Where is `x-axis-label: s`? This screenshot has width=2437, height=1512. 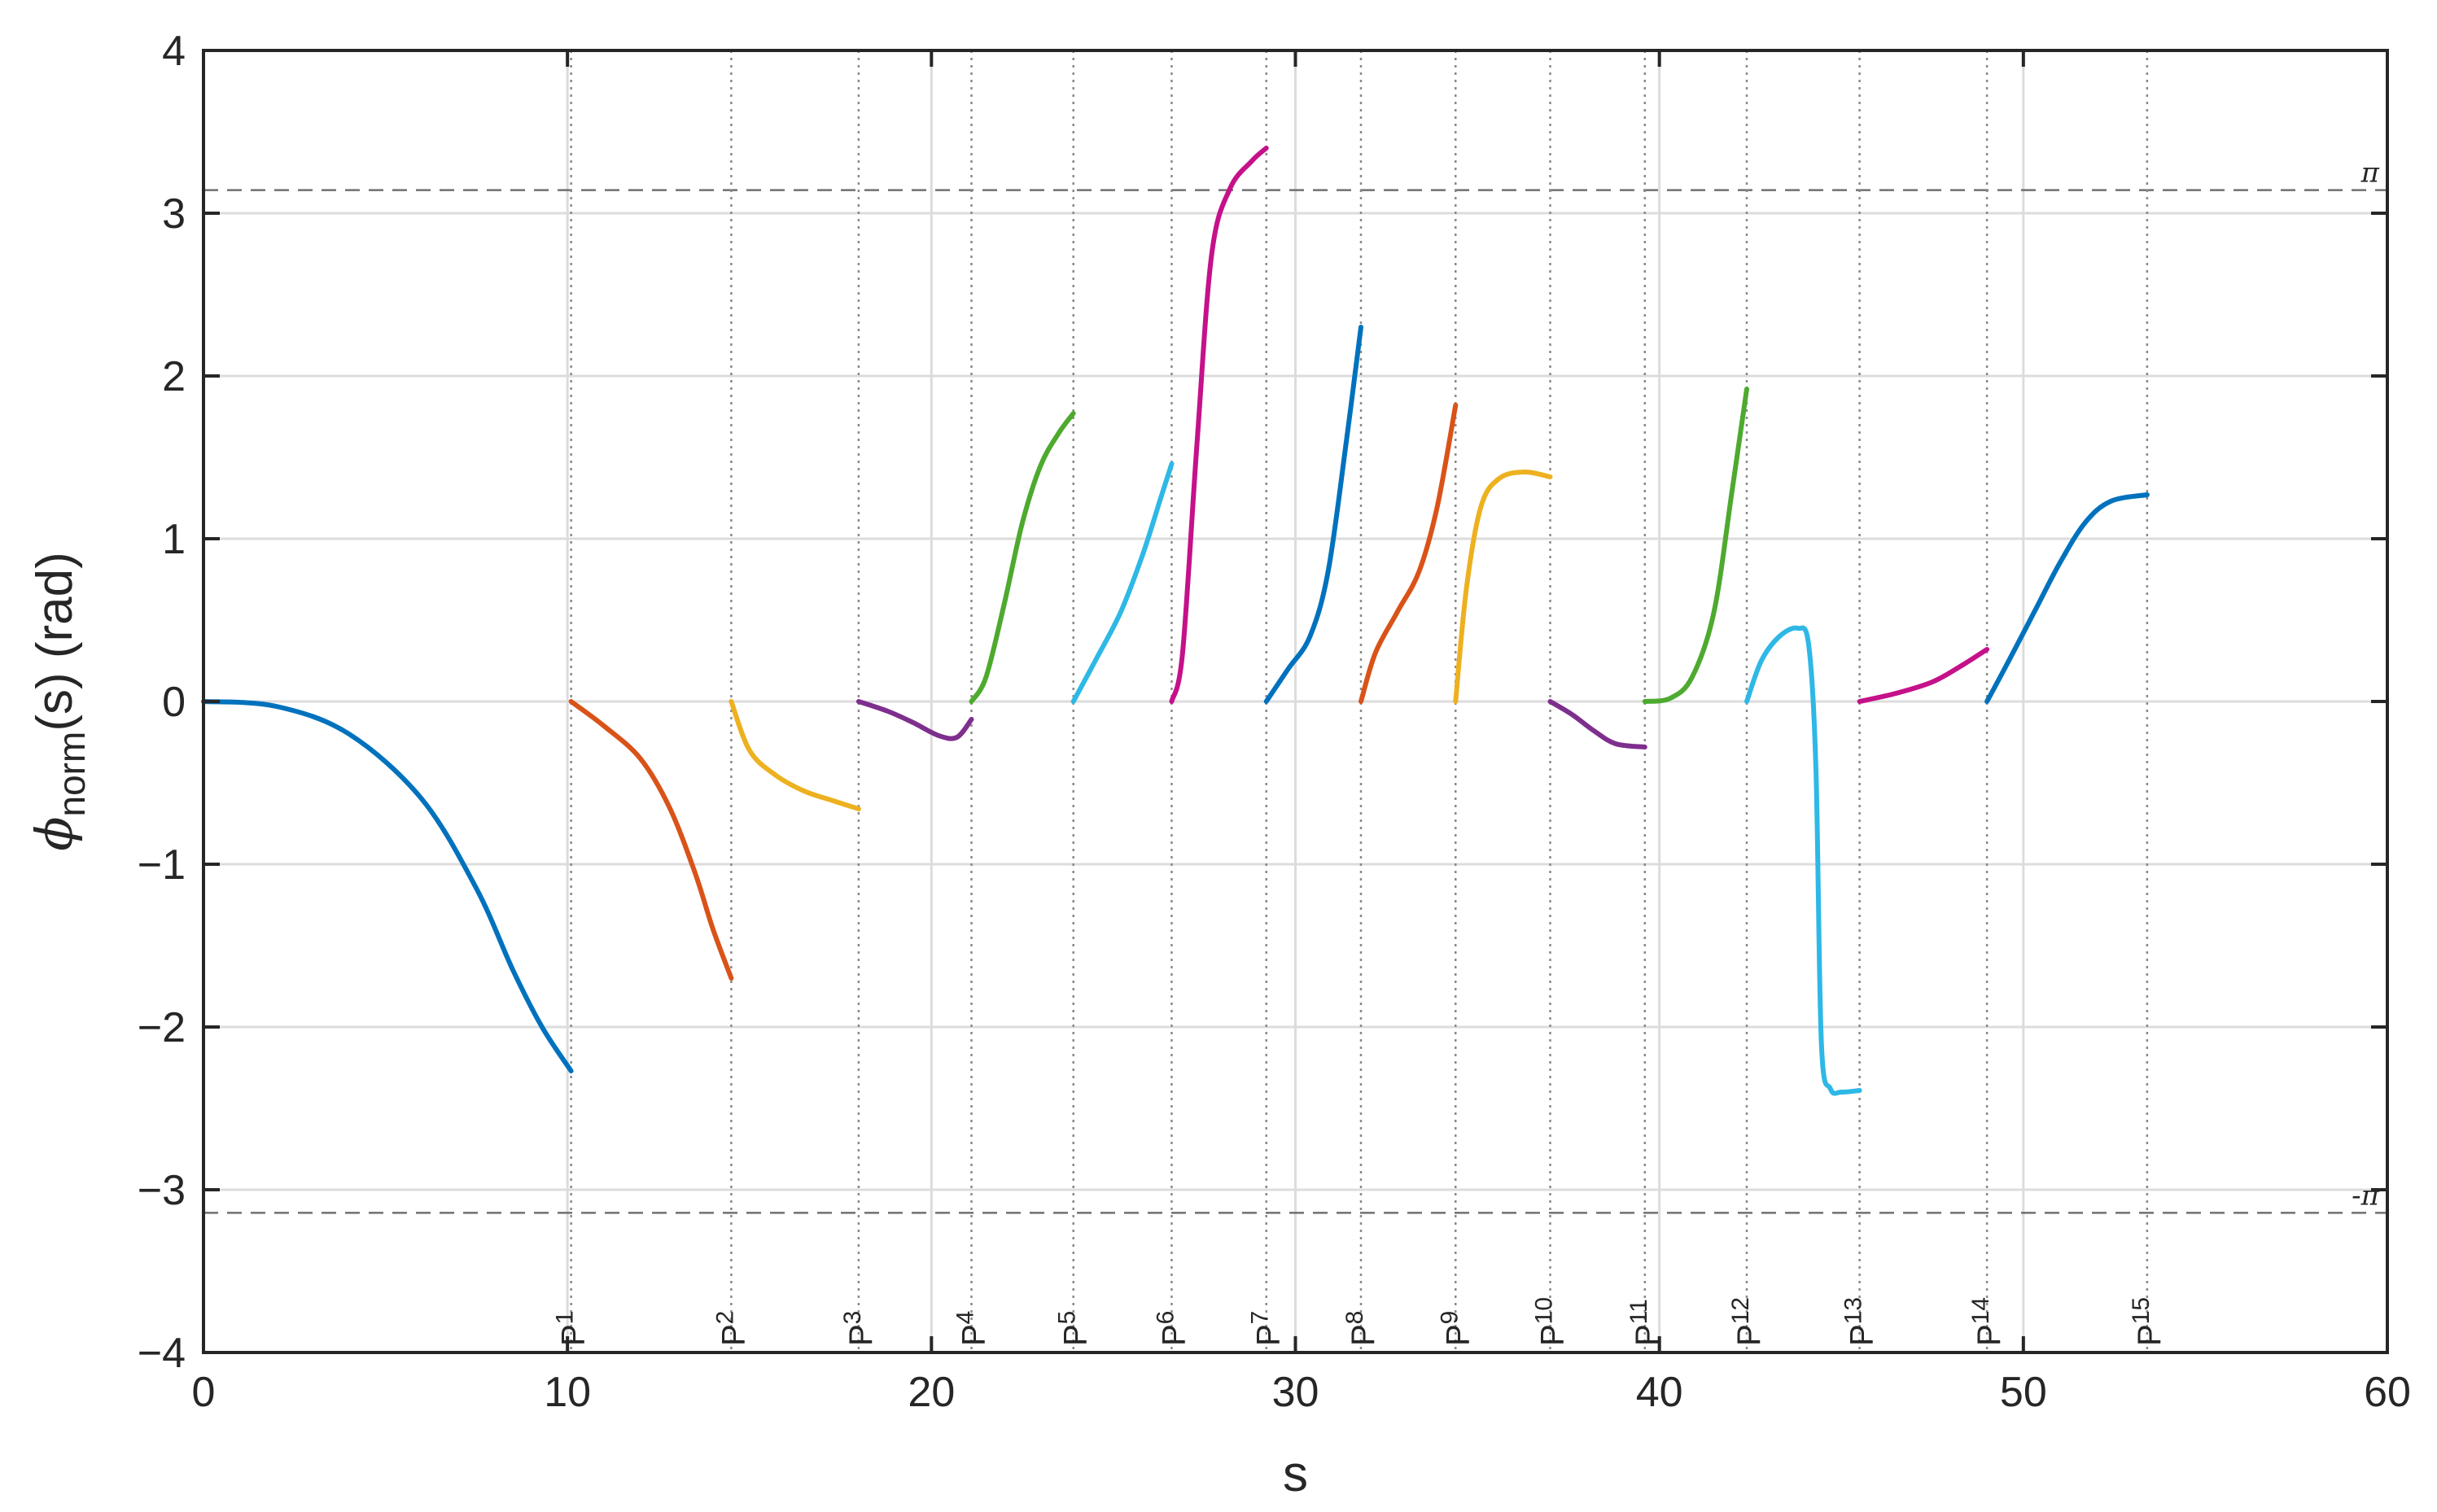 x-axis-label: s is located at coordinates (1296, 1474).